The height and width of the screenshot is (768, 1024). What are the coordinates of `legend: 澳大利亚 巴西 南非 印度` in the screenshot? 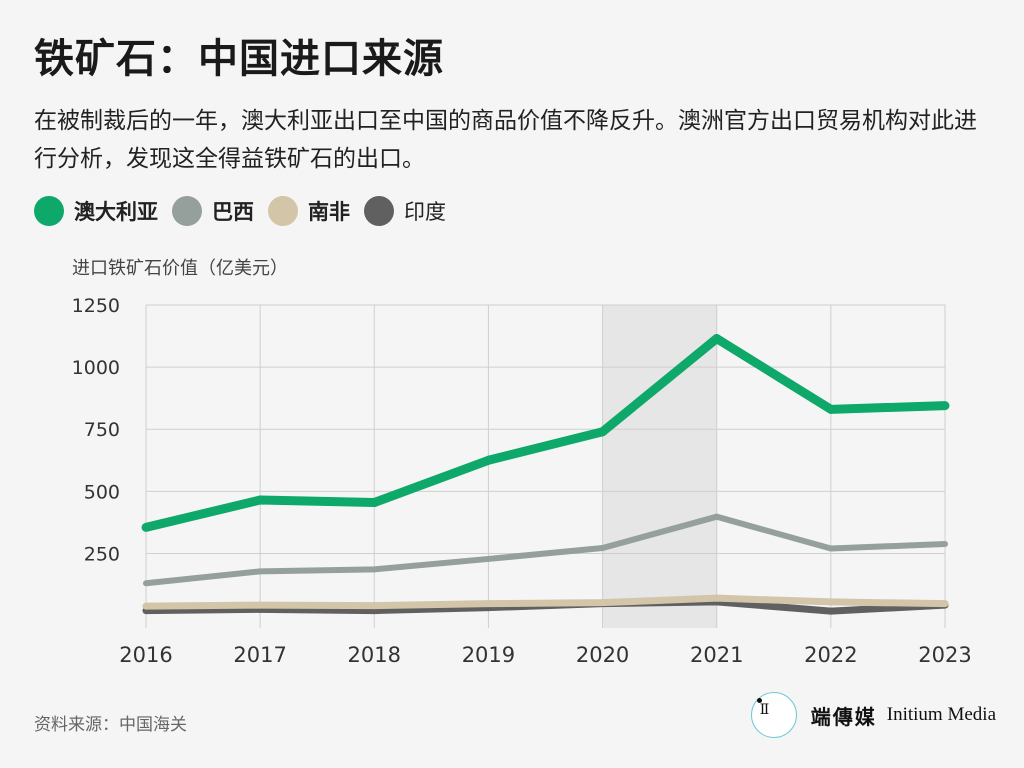 It's located at (247, 211).